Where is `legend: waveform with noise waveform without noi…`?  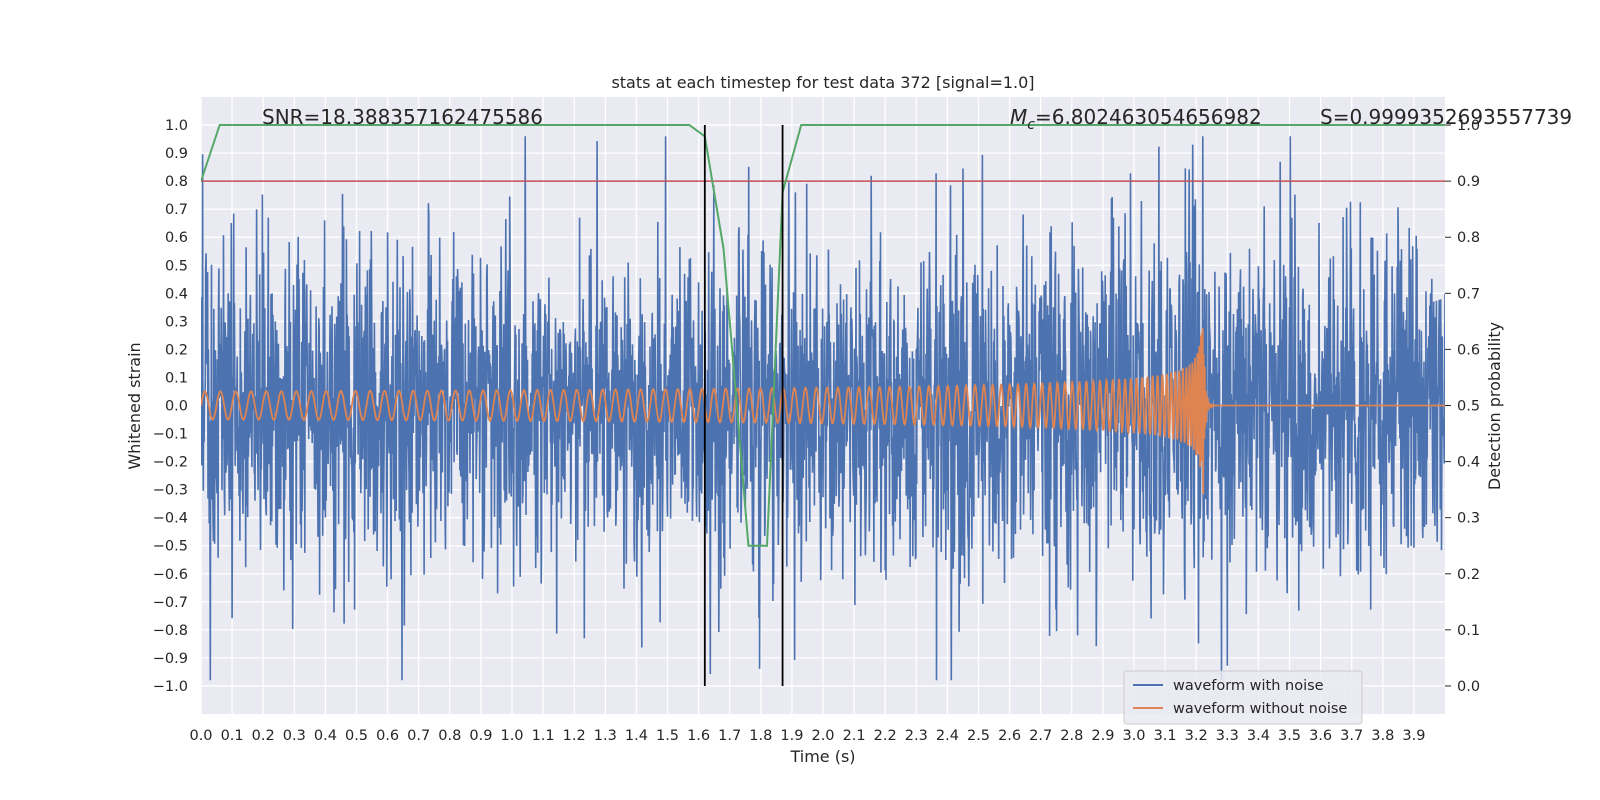 legend: waveform with noise waveform without noi… is located at coordinates (1243, 697).